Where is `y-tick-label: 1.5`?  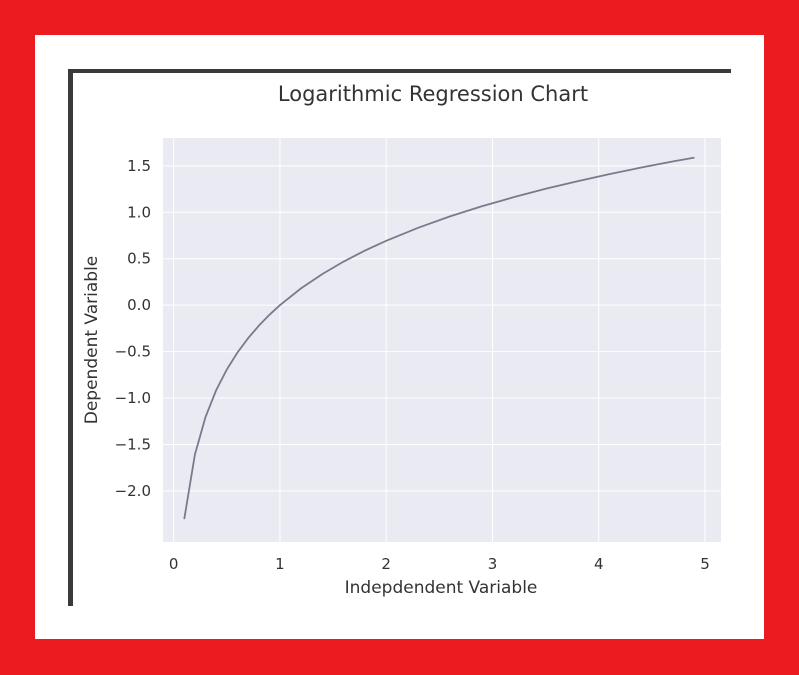
y-tick-label: 1.5 is located at coordinates (139, 166).